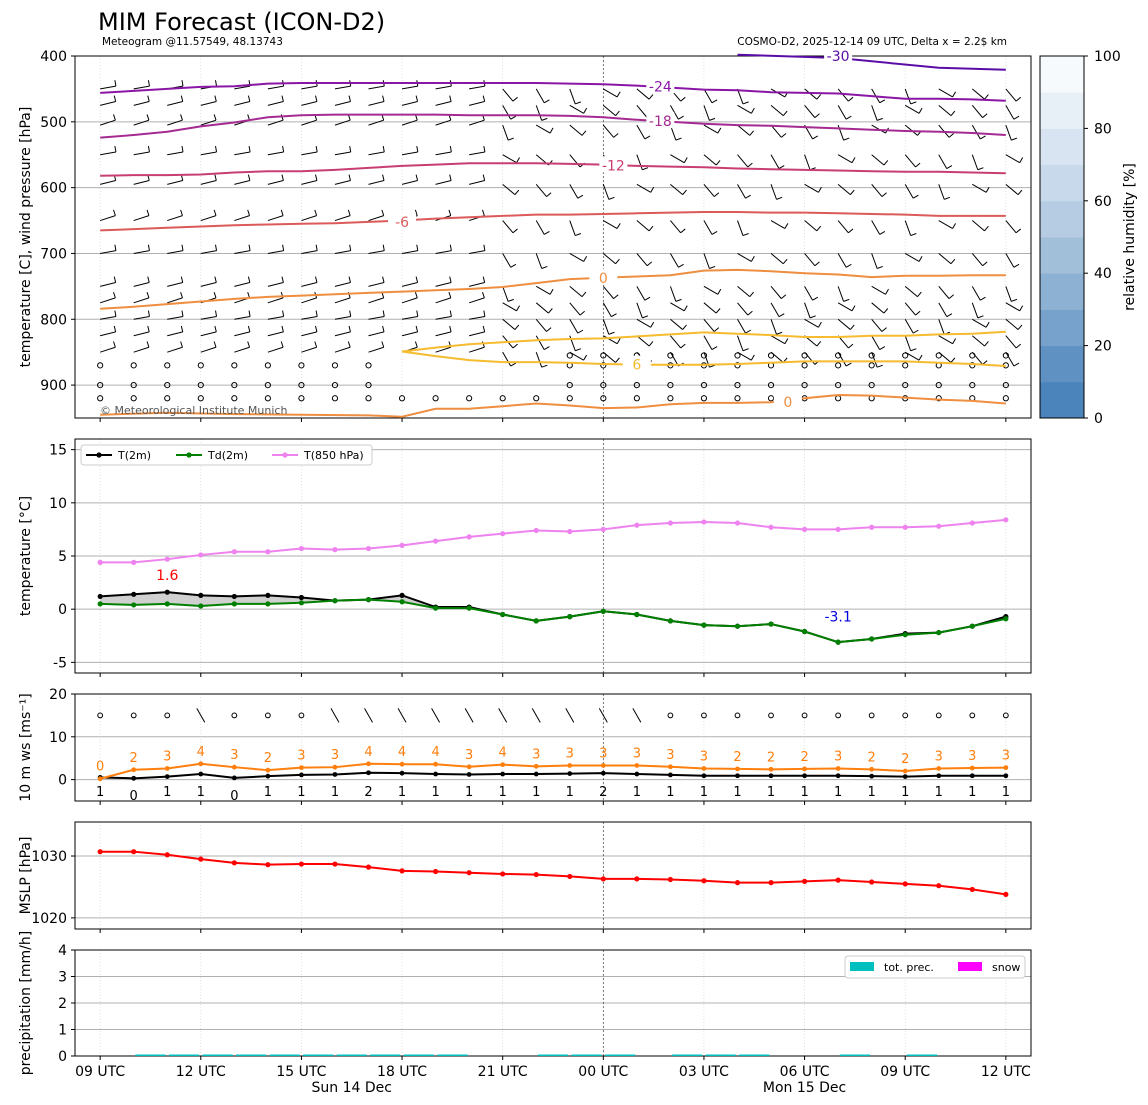  What do you see at coordinates (60, 663) in the screenshot?
I see `y-tick-label: -5` at bounding box center [60, 663].